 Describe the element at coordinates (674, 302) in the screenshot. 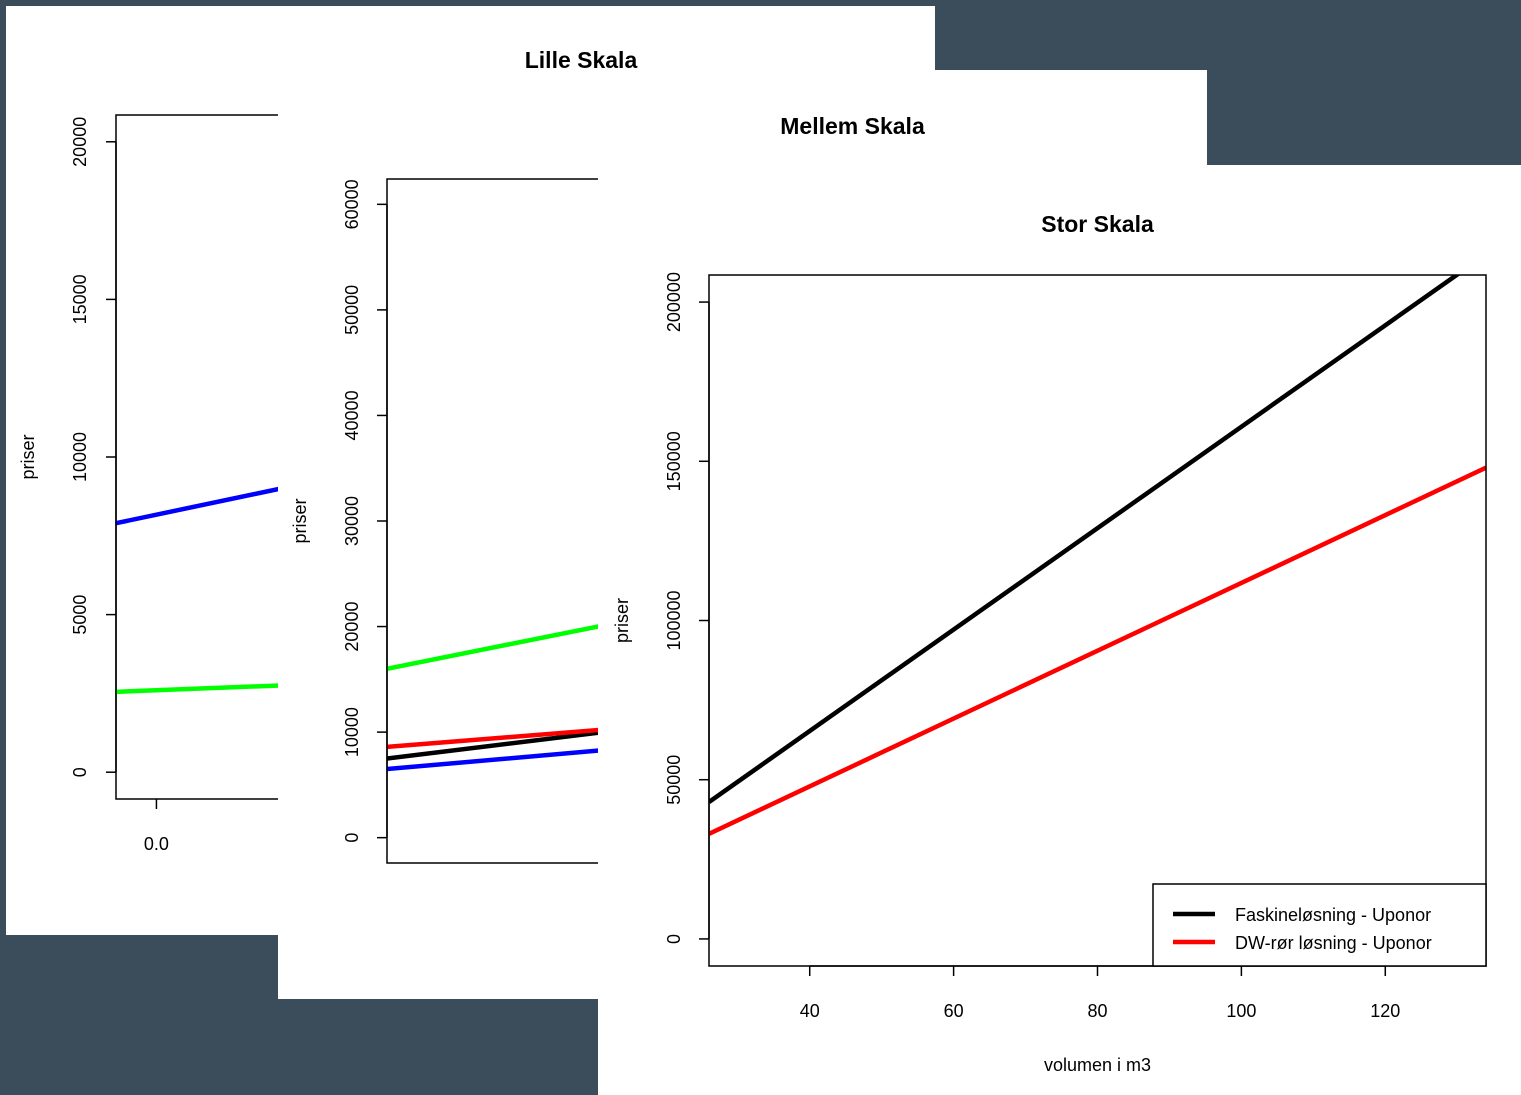

I see `y-tick-label: 200000` at that location.